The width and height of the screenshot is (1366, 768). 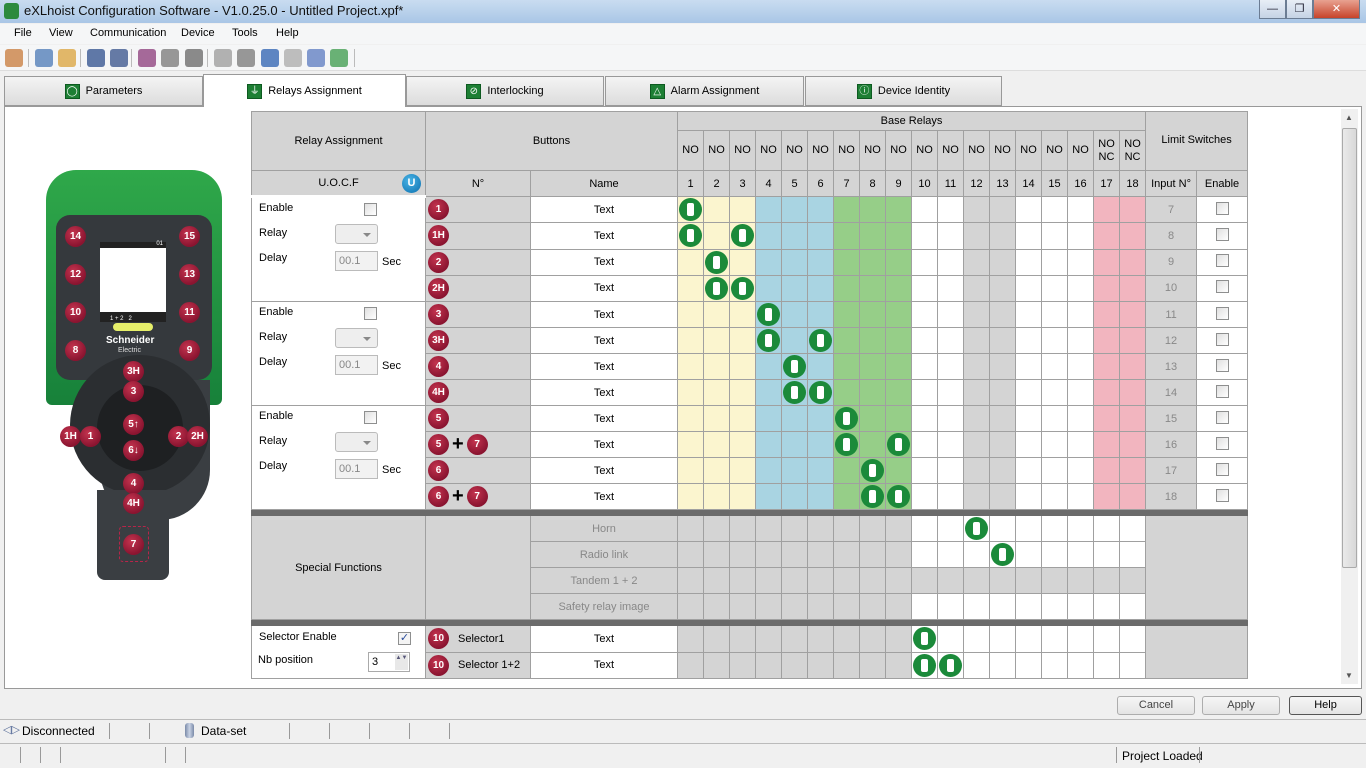 I want to click on print-icon, so click(x=194, y=58).